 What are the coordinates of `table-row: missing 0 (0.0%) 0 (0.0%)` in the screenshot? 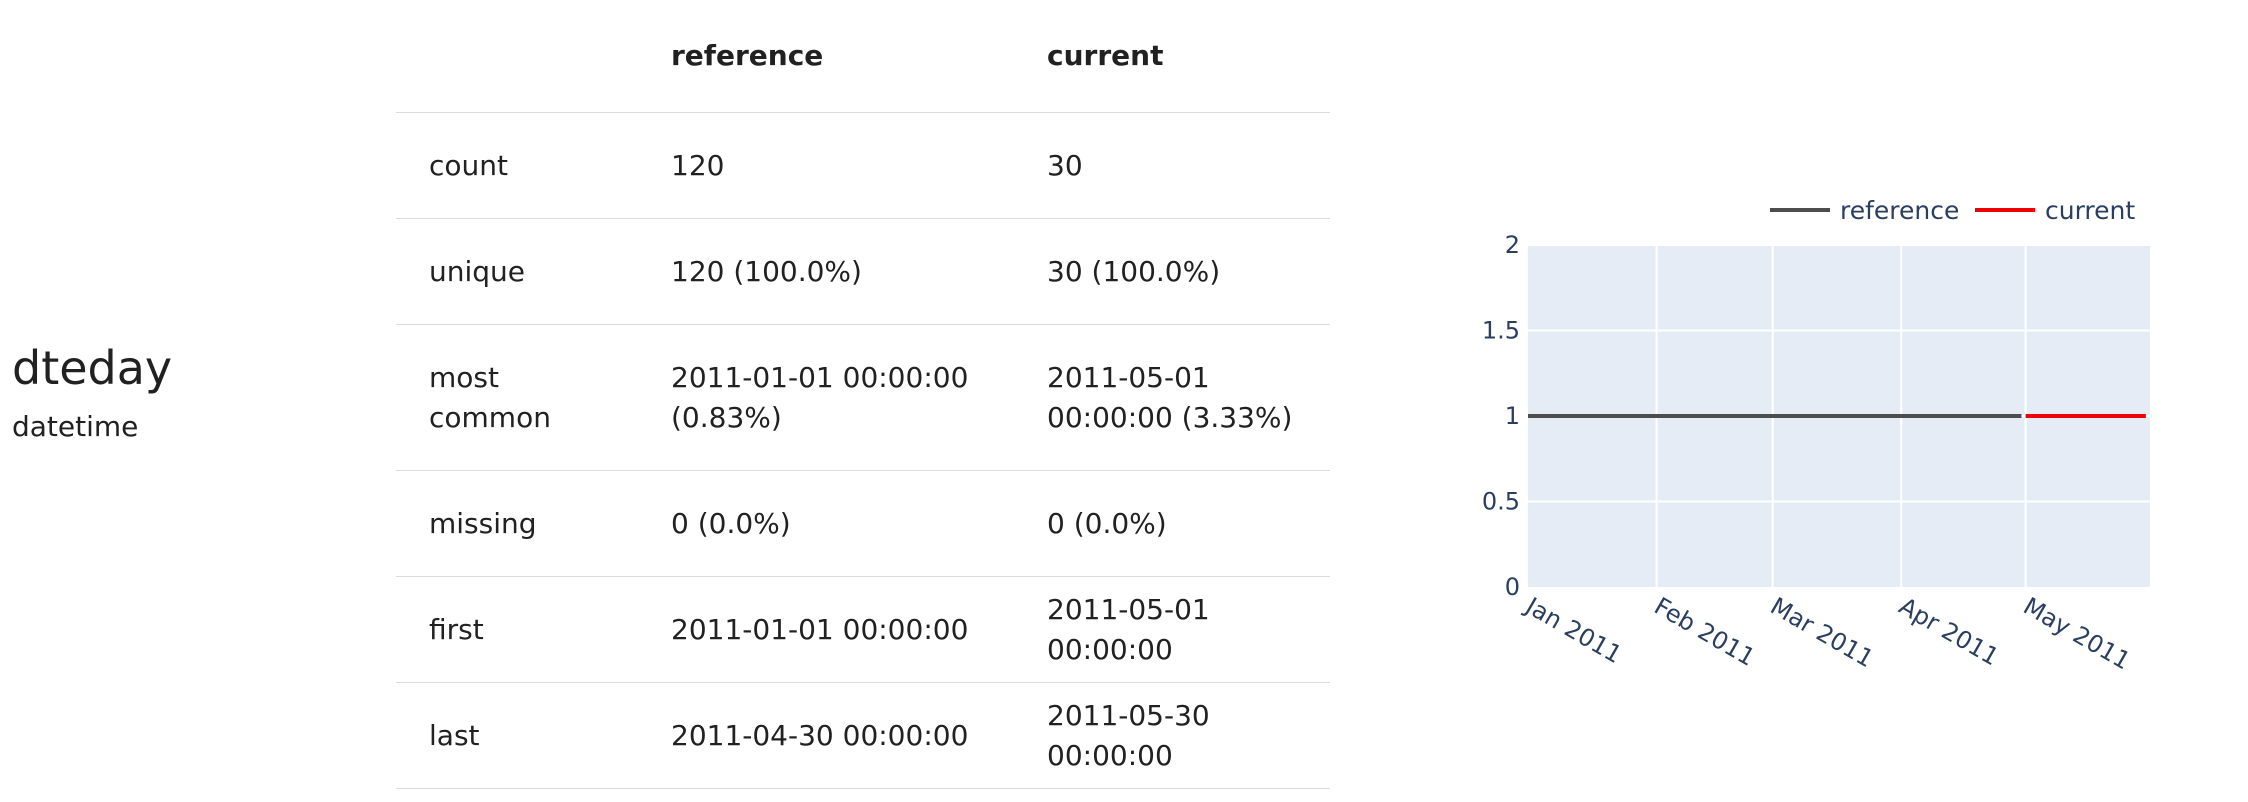 It's located at (863, 523).